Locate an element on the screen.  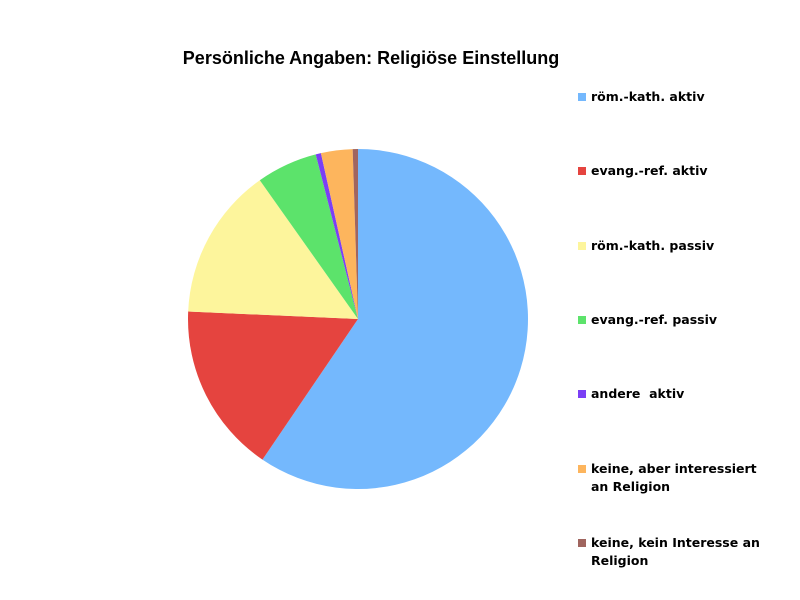
legend-item: keine, kein Interesse an Religion is located at coordinates (678, 552).